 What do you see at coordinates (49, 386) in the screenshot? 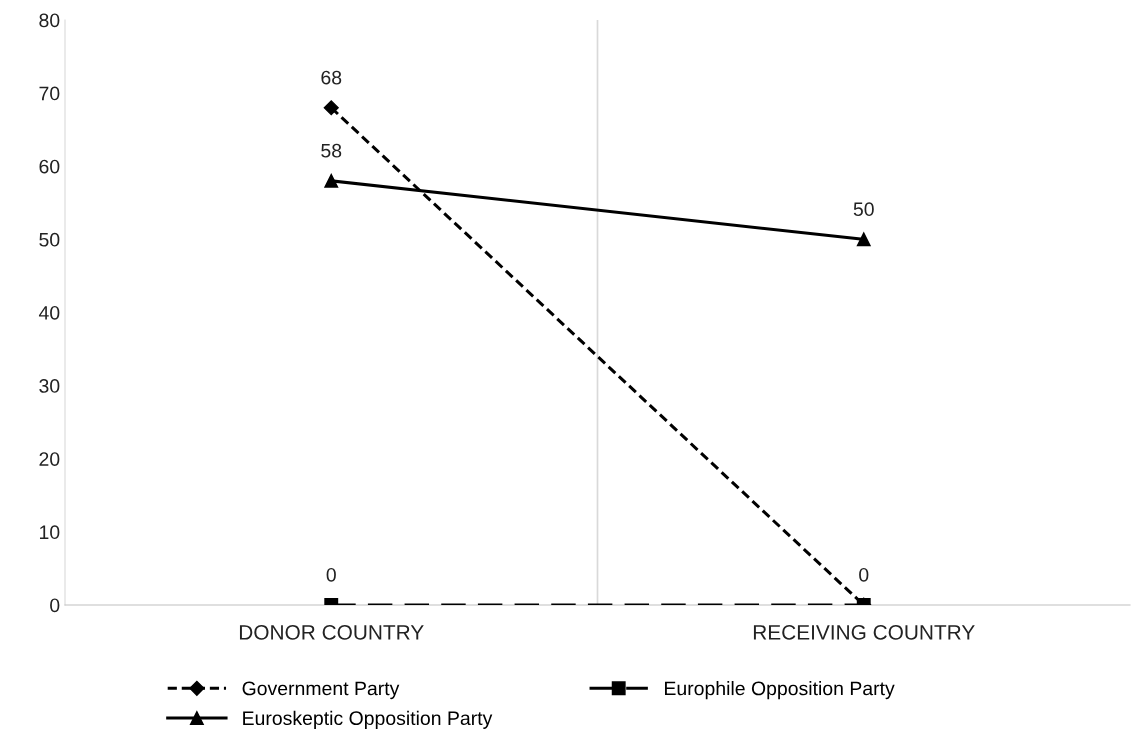
I see `y-tick-label: 30` at bounding box center [49, 386].